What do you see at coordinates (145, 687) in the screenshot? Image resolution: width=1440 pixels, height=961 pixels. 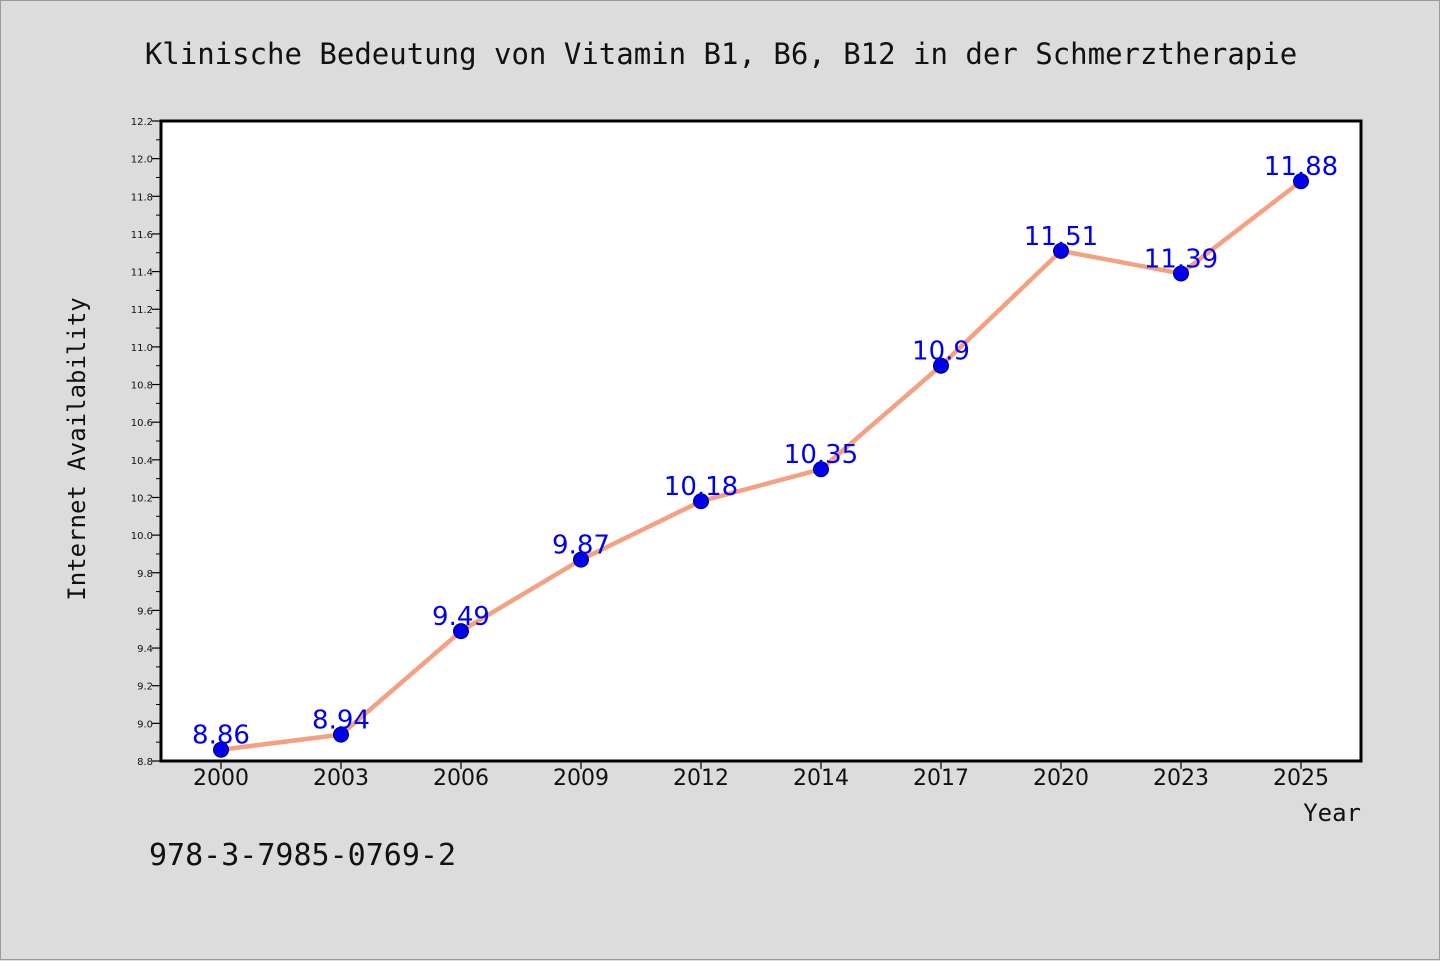 I see `y-tick-label: 9.2` at bounding box center [145, 687].